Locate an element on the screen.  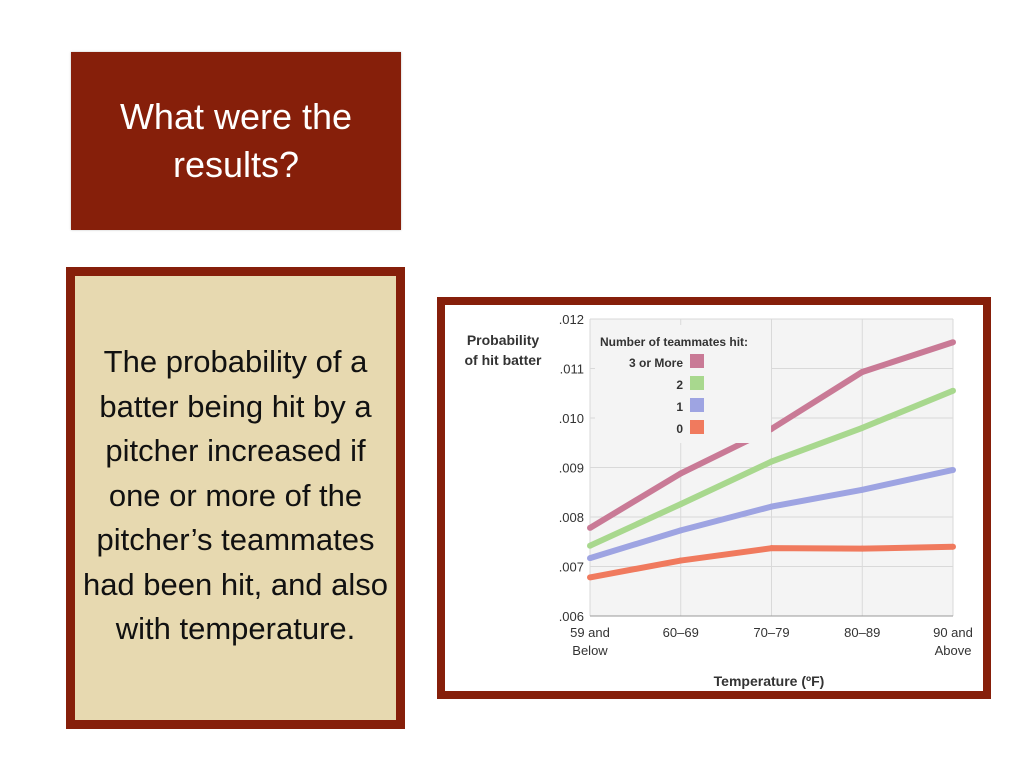
x-tick-label: 70–79 is located at coordinates (771, 632).